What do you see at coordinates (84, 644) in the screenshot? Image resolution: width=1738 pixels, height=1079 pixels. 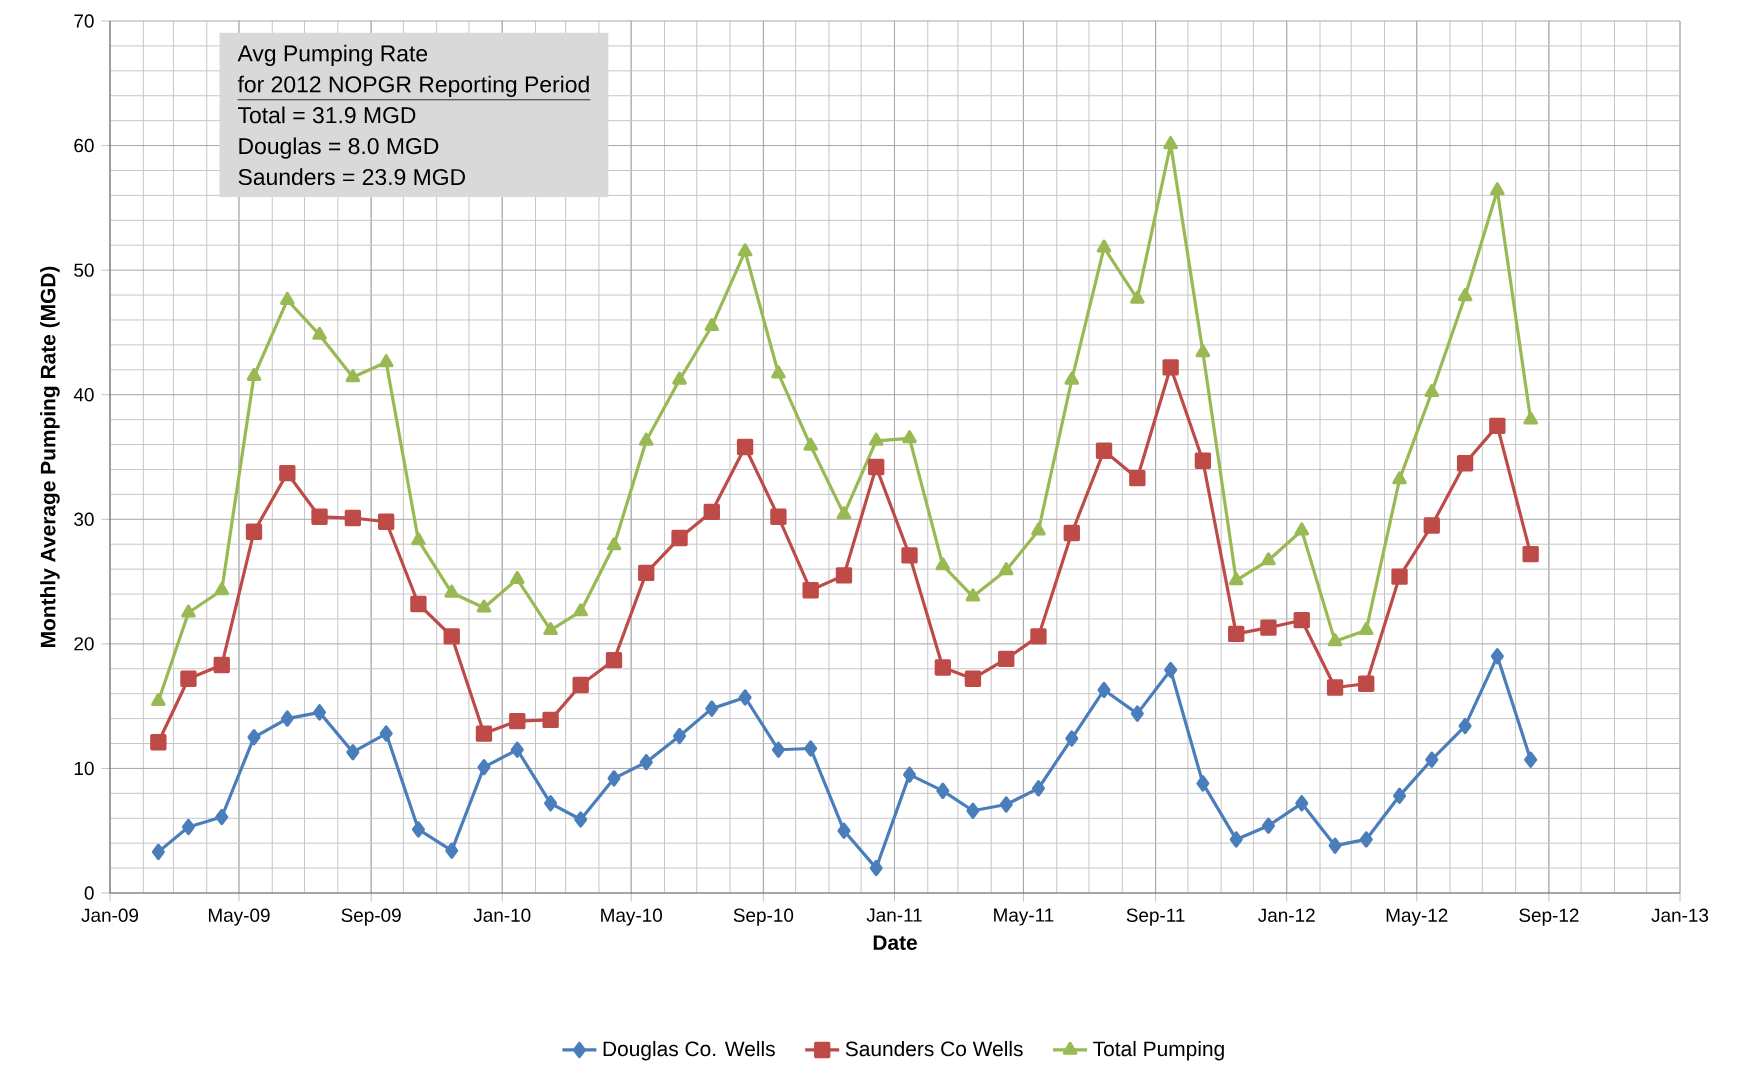 I see `y-tick-label: 20` at bounding box center [84, 644].